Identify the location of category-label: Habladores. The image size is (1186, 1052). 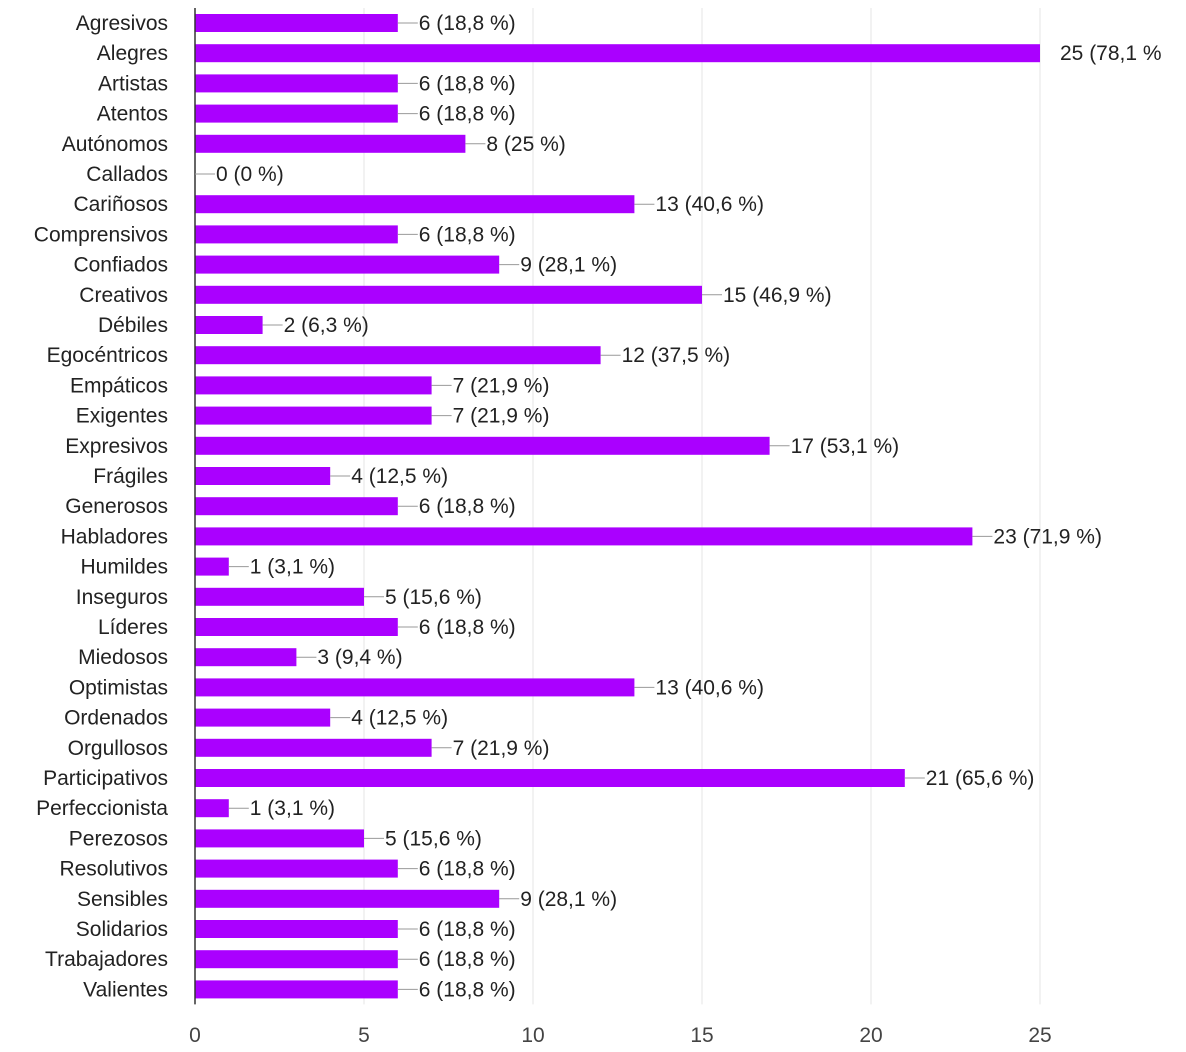
(114, 536).